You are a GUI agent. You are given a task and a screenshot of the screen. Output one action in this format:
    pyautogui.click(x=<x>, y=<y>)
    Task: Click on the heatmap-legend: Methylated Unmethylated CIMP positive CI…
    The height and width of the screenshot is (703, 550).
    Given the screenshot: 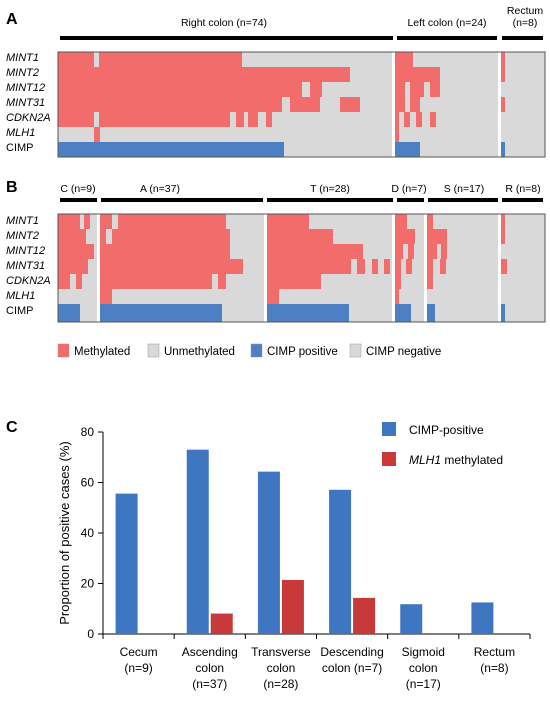 What is the action you would take?
    pyautogui.click(x=249, y=350)
    